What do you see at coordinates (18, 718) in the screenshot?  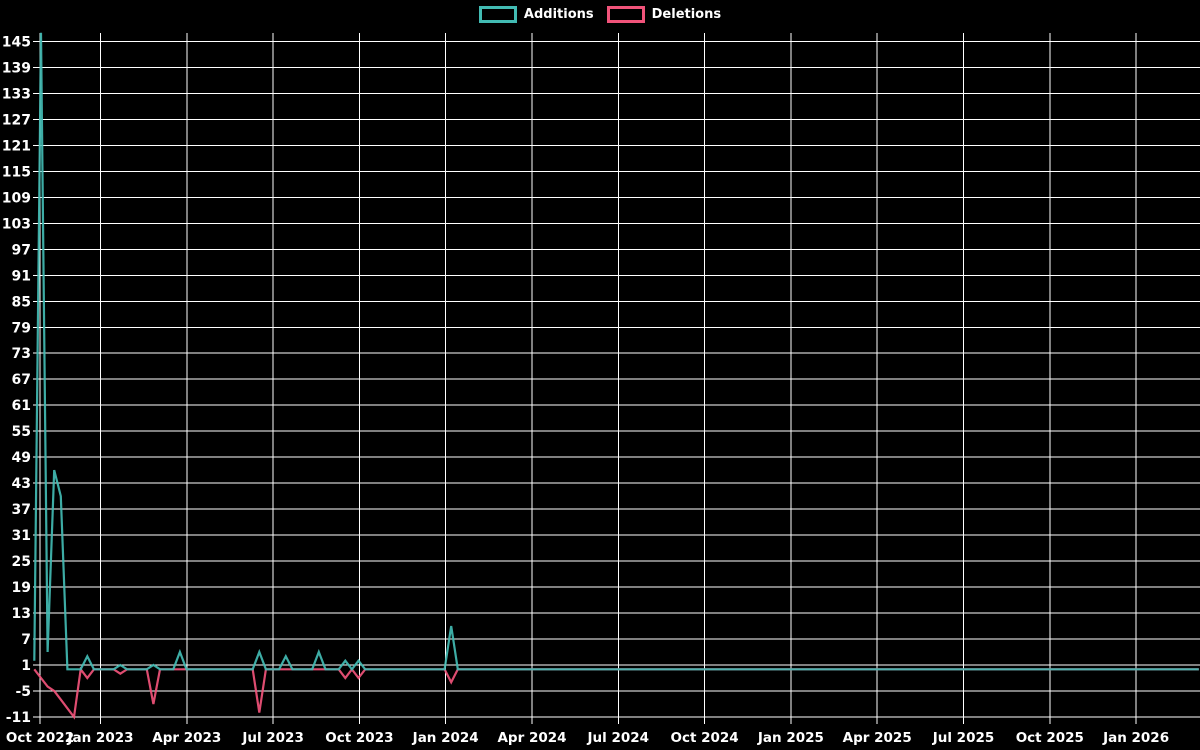 I see `y-tick-label: -11` at bounding box center [18, 718].